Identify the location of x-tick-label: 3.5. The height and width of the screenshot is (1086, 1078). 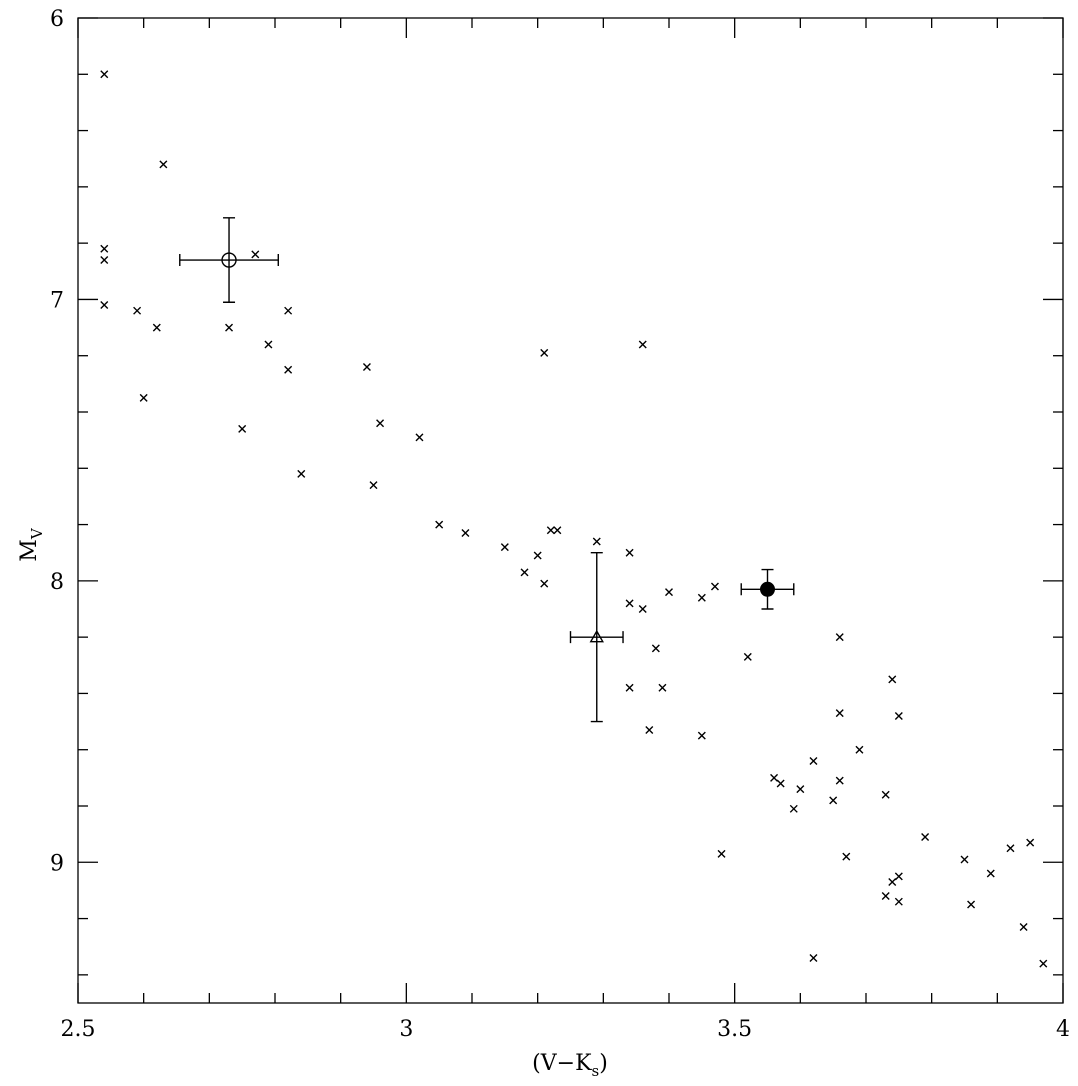
(734, 1029).